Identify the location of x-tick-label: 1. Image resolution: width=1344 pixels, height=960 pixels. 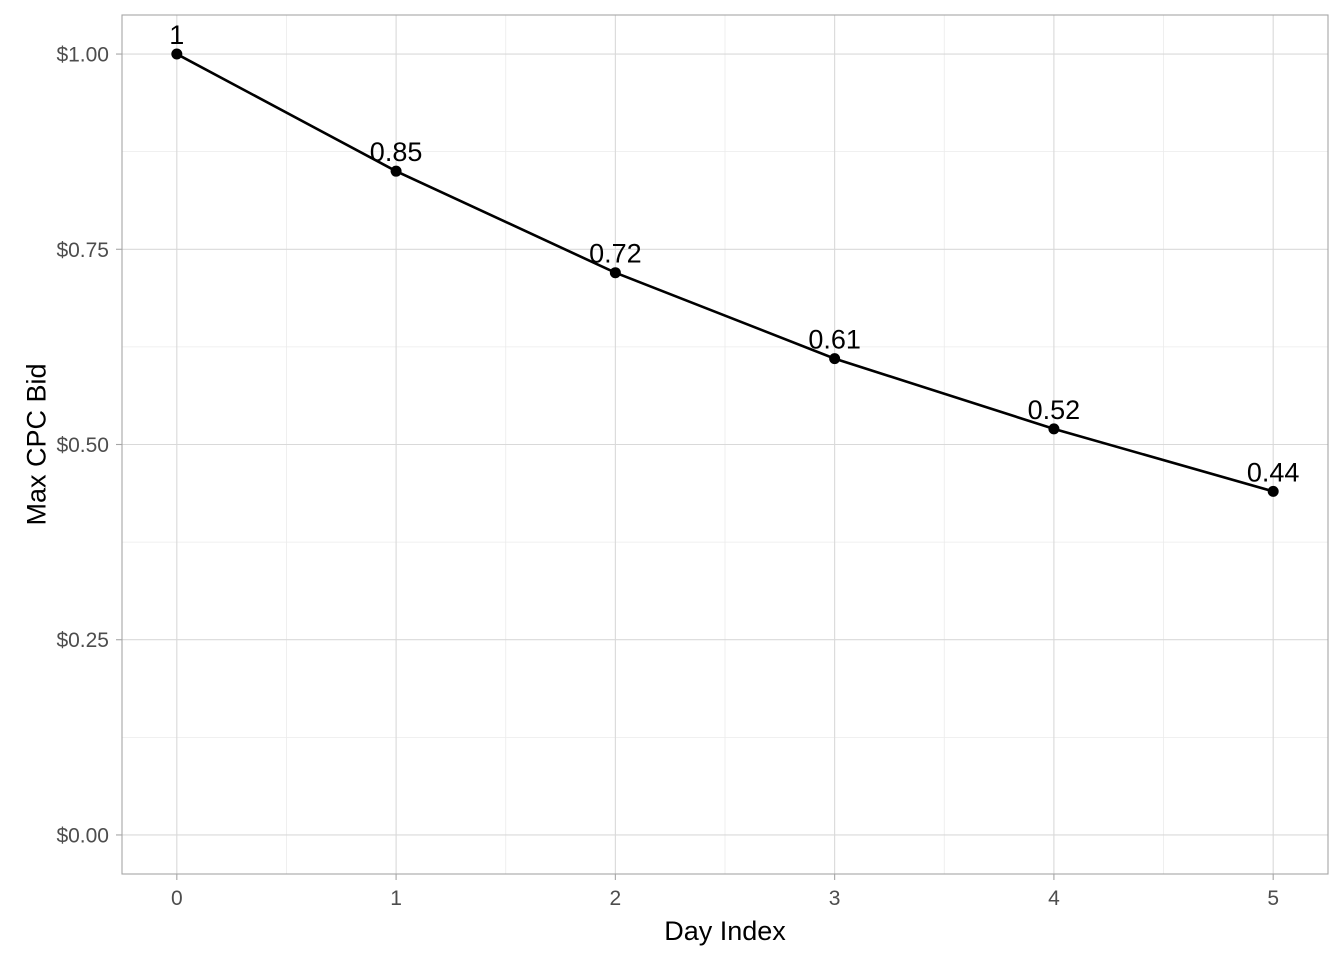
(396, 898).